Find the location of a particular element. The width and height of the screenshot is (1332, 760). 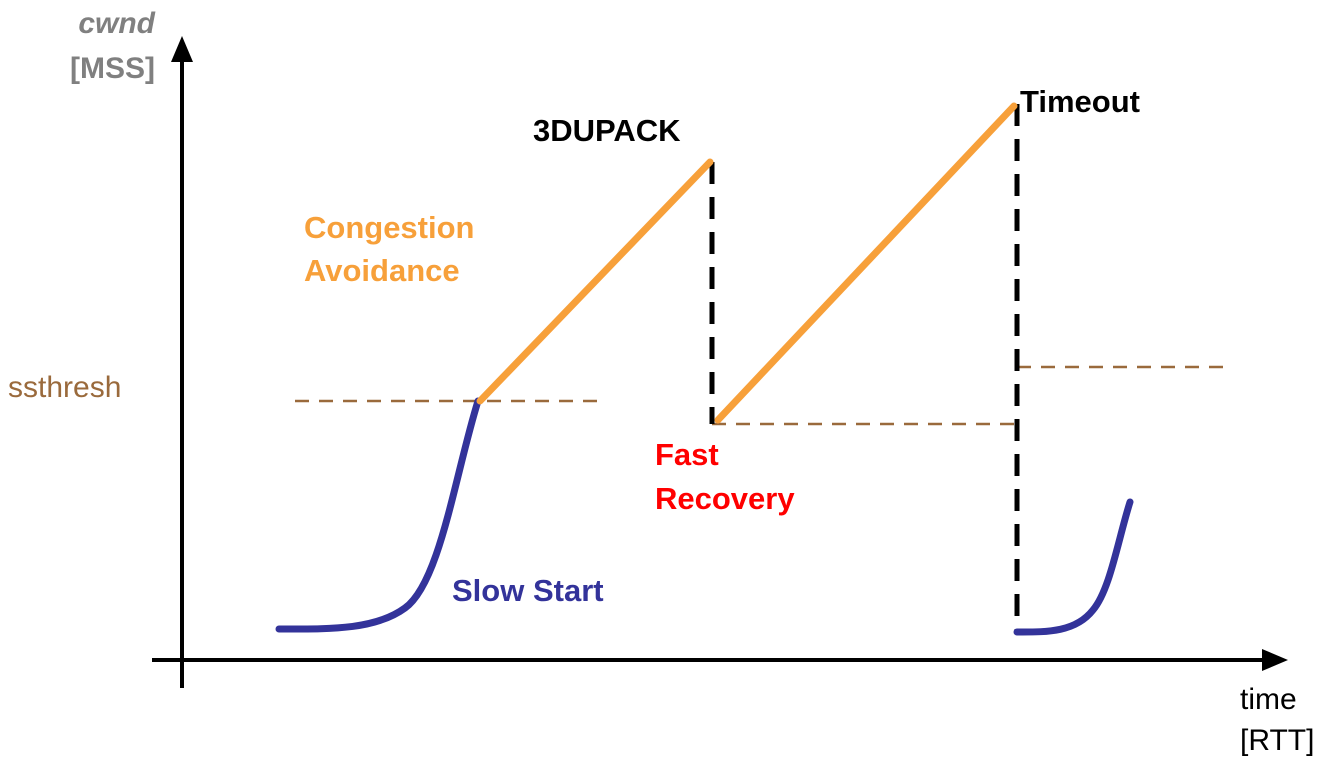

fast-recovery-label-line2: Recovery is located at coordinates (725, 498).